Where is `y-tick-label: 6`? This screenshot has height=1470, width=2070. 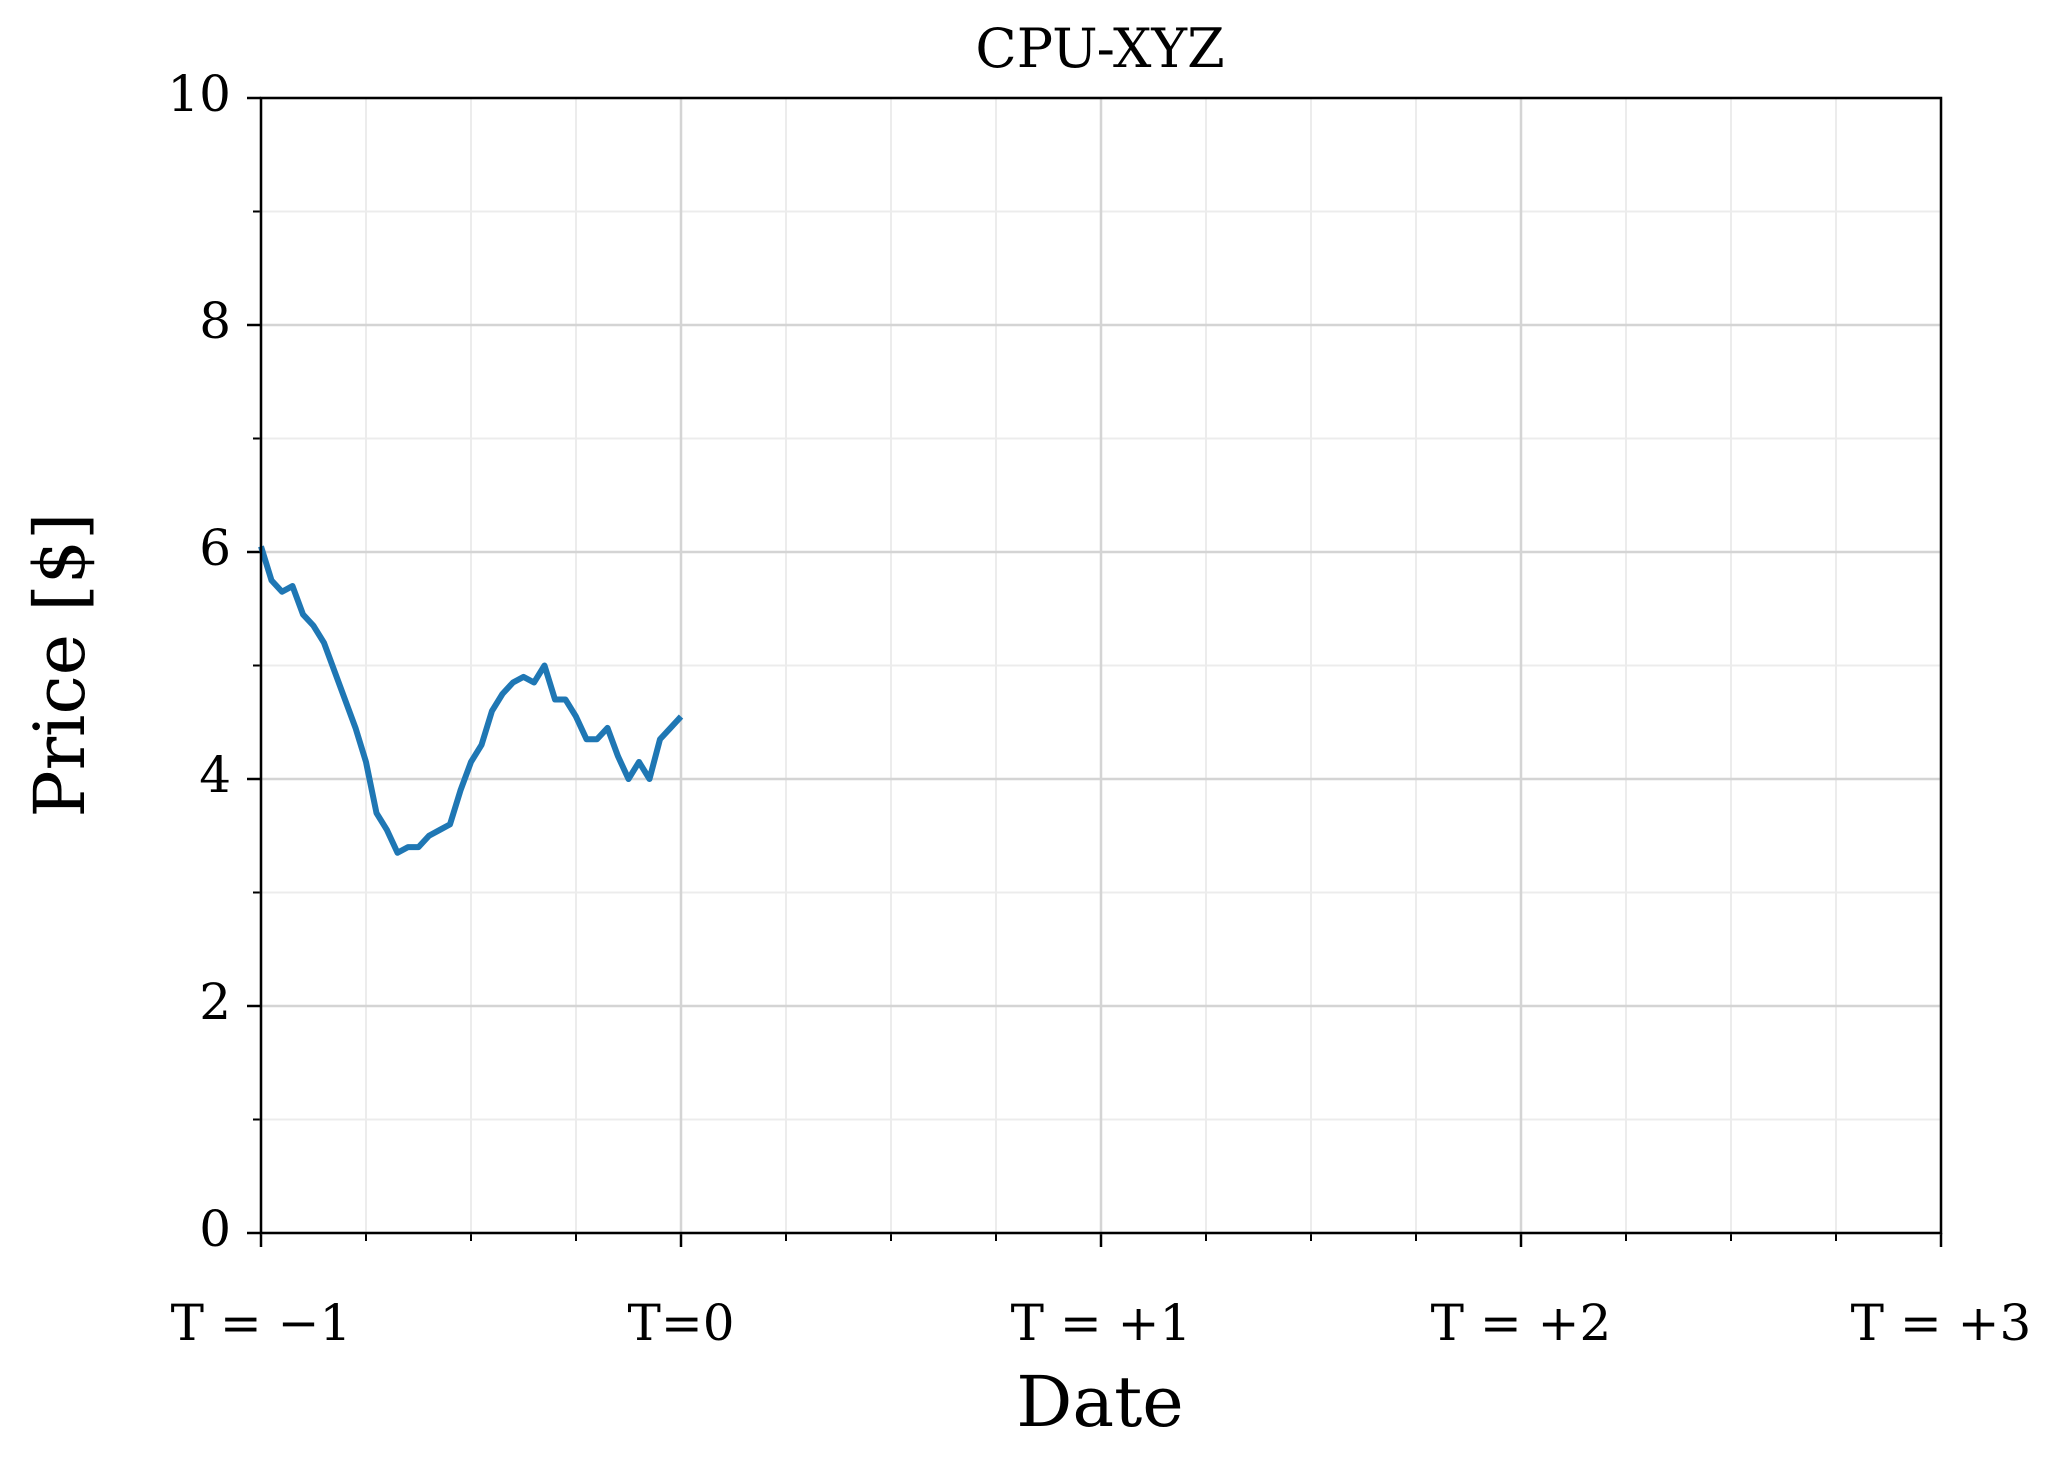
y-tick-label: 6 is located at coordinates (215, 548).